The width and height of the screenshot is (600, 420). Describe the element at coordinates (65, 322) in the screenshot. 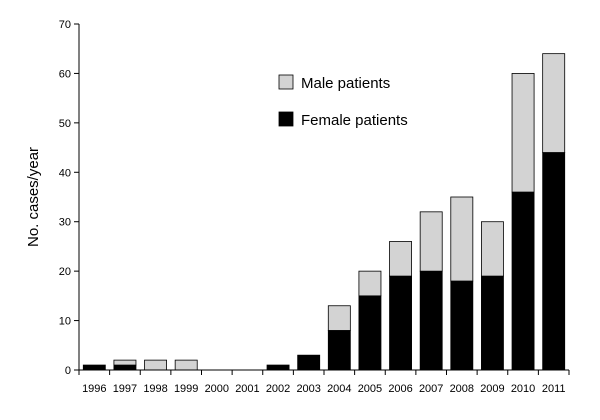

I see `y-tick-label: 10` at that location.